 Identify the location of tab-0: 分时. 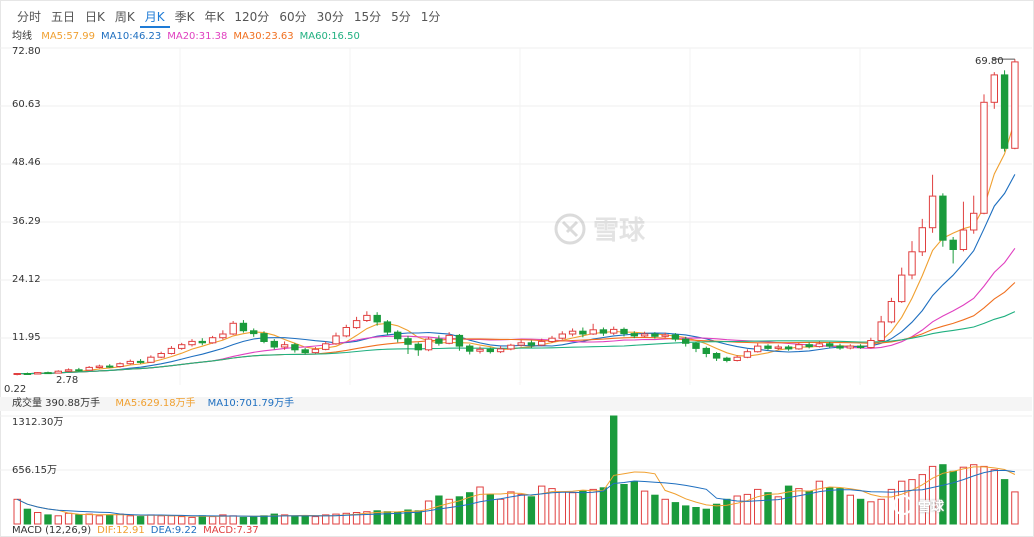
(29, 17).